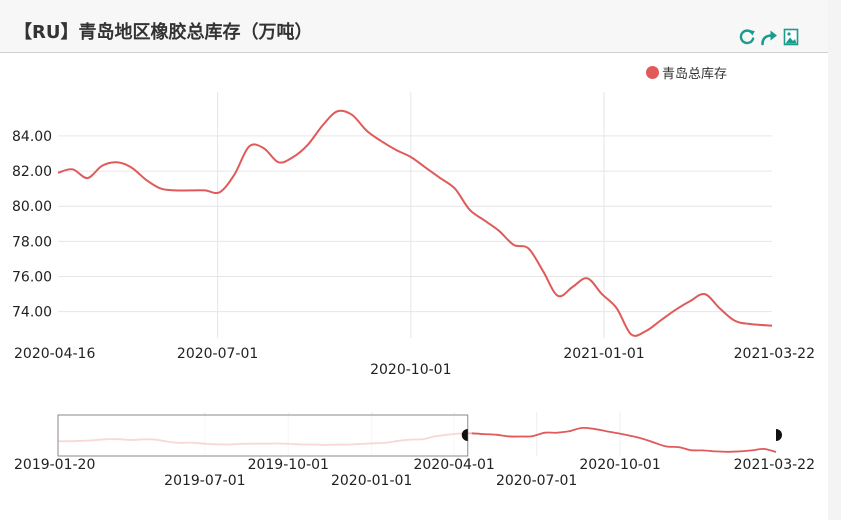 This screenshot has height=520, width=841. Describe the element at coordinates (54, 354) in the screenshot. I see `x-tick-label: 2020-04-16` at that location.